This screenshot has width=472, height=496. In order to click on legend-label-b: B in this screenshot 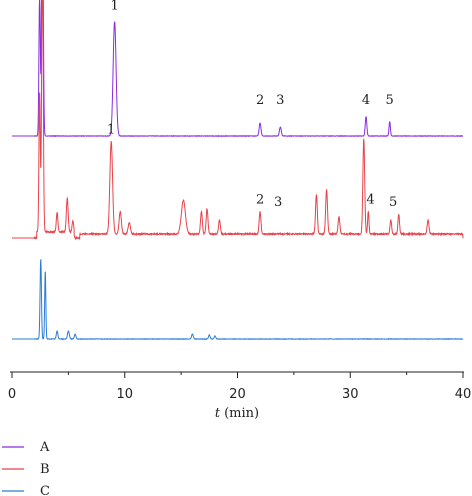, I will do `click(45, 469)`.